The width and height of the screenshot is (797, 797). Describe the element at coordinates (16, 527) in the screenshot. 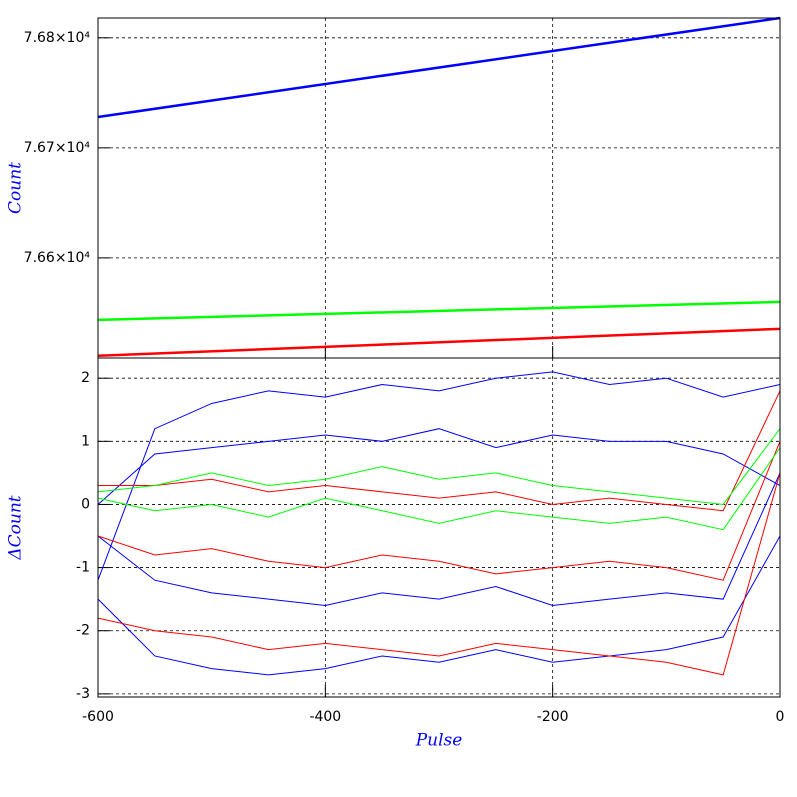

I see `y-axis-label: ΔCount` at that location.